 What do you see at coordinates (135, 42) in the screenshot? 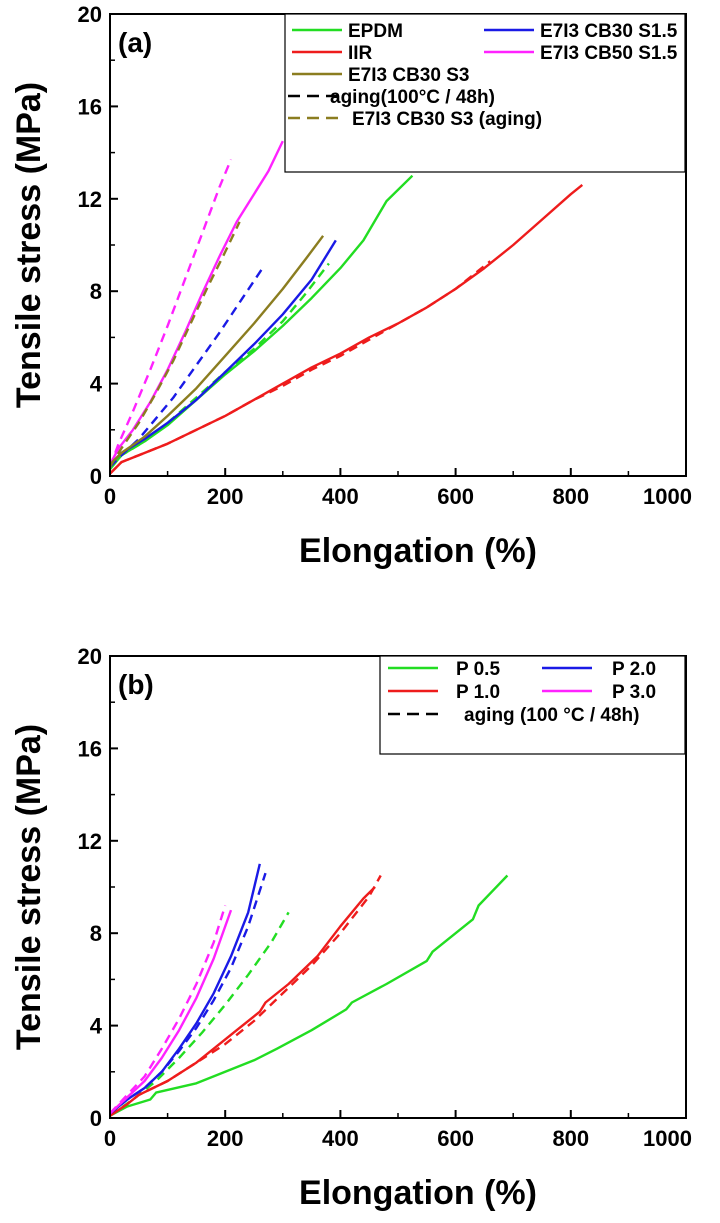
I see `panel-label: (a)` at bounding box center [135, 42].